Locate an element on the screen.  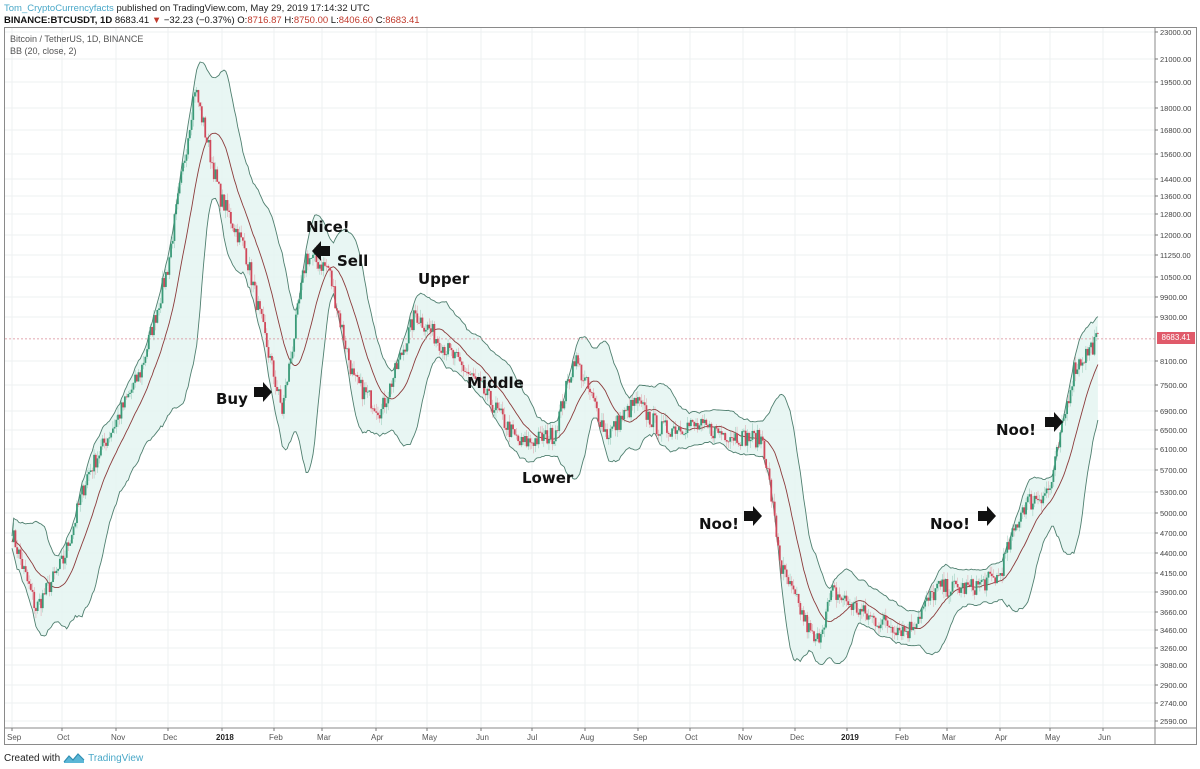
price-tick-label: 5300.00 is located at coordinates (1173, 492).